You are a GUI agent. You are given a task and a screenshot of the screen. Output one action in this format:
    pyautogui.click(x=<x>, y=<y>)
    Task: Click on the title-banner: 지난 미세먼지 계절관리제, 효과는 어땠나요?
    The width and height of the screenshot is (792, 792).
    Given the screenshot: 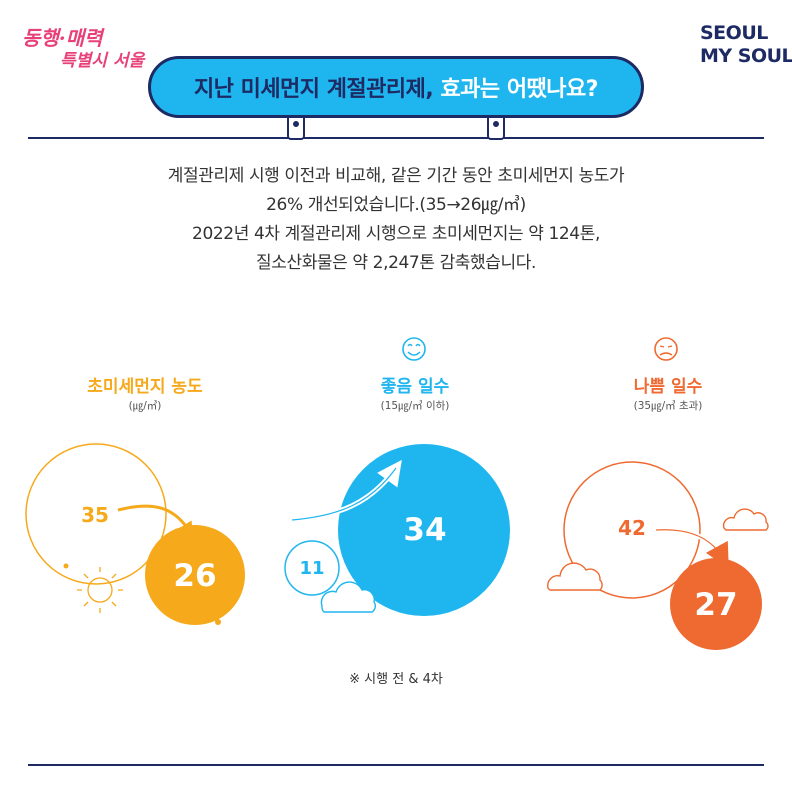 What is the action you would take?
    pyautogui.click(x=396, y=87)
    